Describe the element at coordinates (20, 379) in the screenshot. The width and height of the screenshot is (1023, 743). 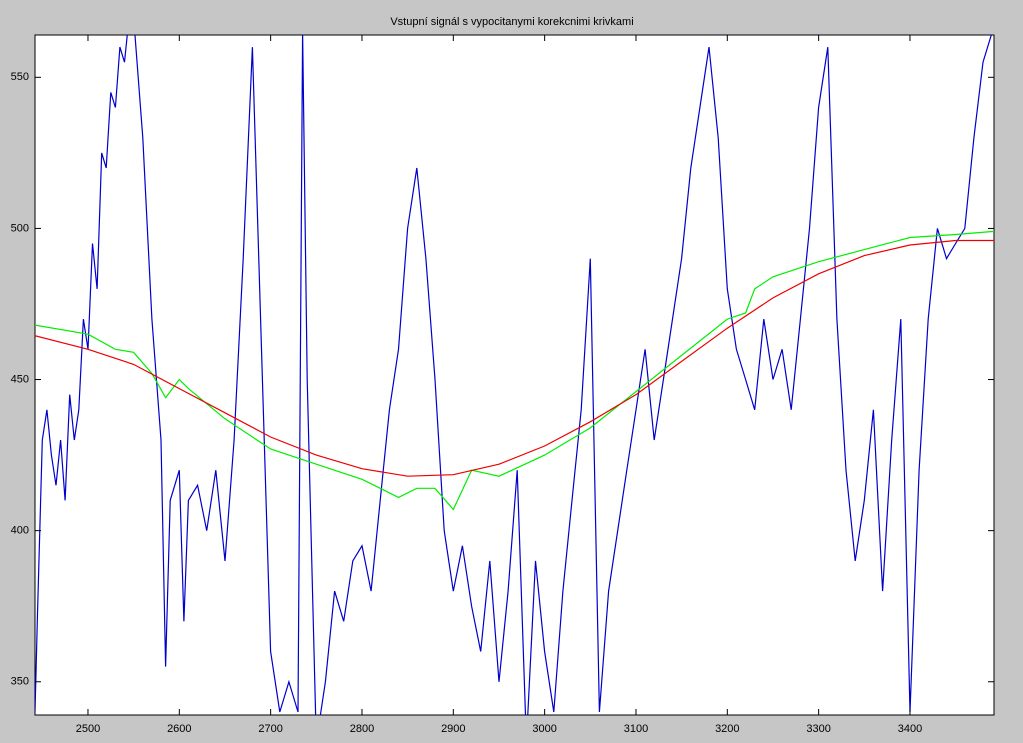
I see `y-tick-label: 450` at that location.